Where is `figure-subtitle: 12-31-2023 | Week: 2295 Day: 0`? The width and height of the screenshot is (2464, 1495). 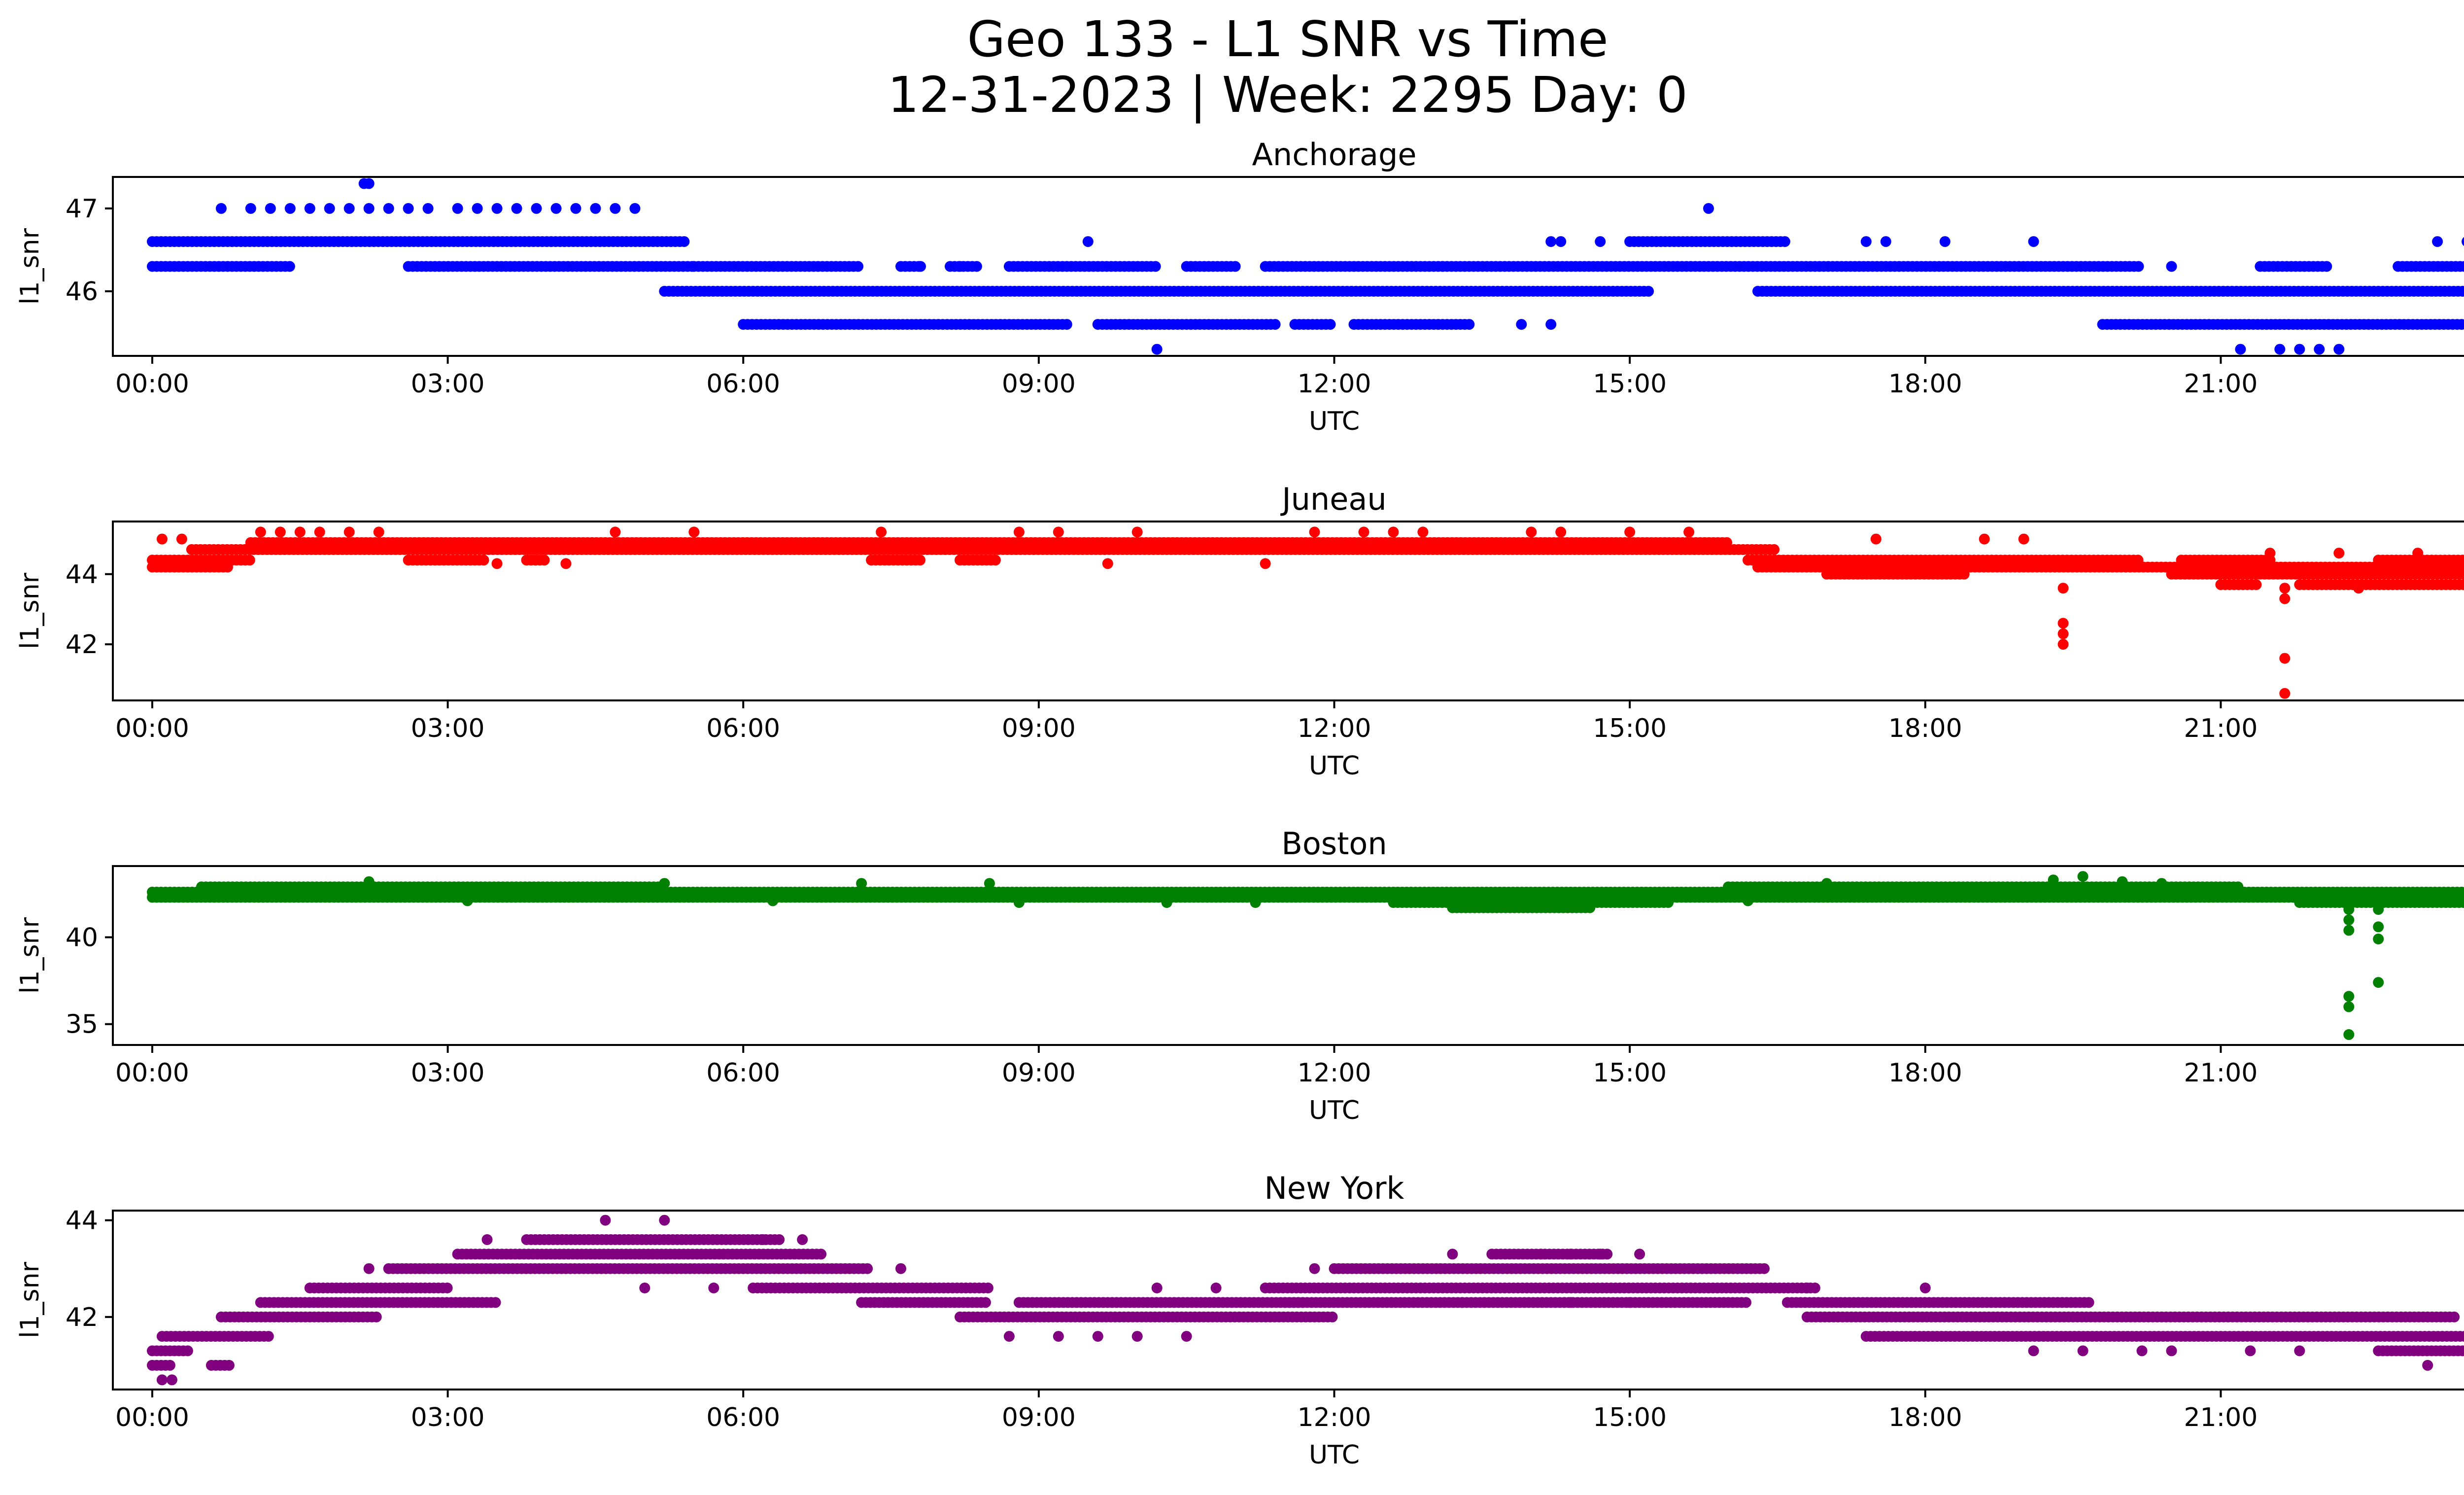 figure-subtitle: 12-31-2023 | Week: 2295 Day: 0 is located at coordinates (1288, 95).